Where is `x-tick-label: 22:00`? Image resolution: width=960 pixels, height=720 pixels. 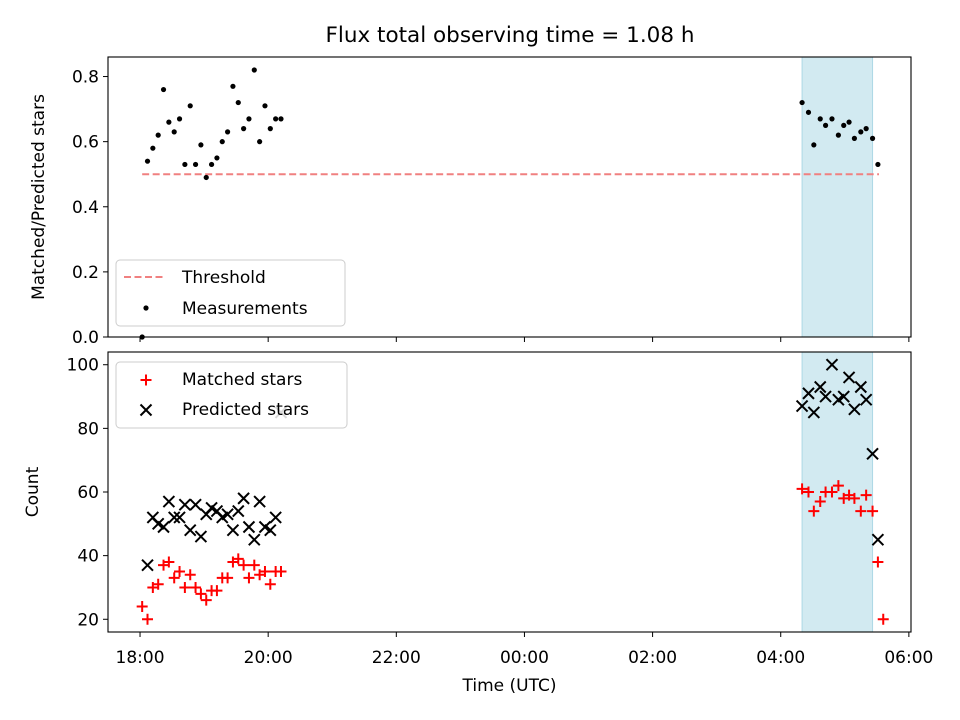
x-tick-label: 22:00 is located at coordinates (396, 658).